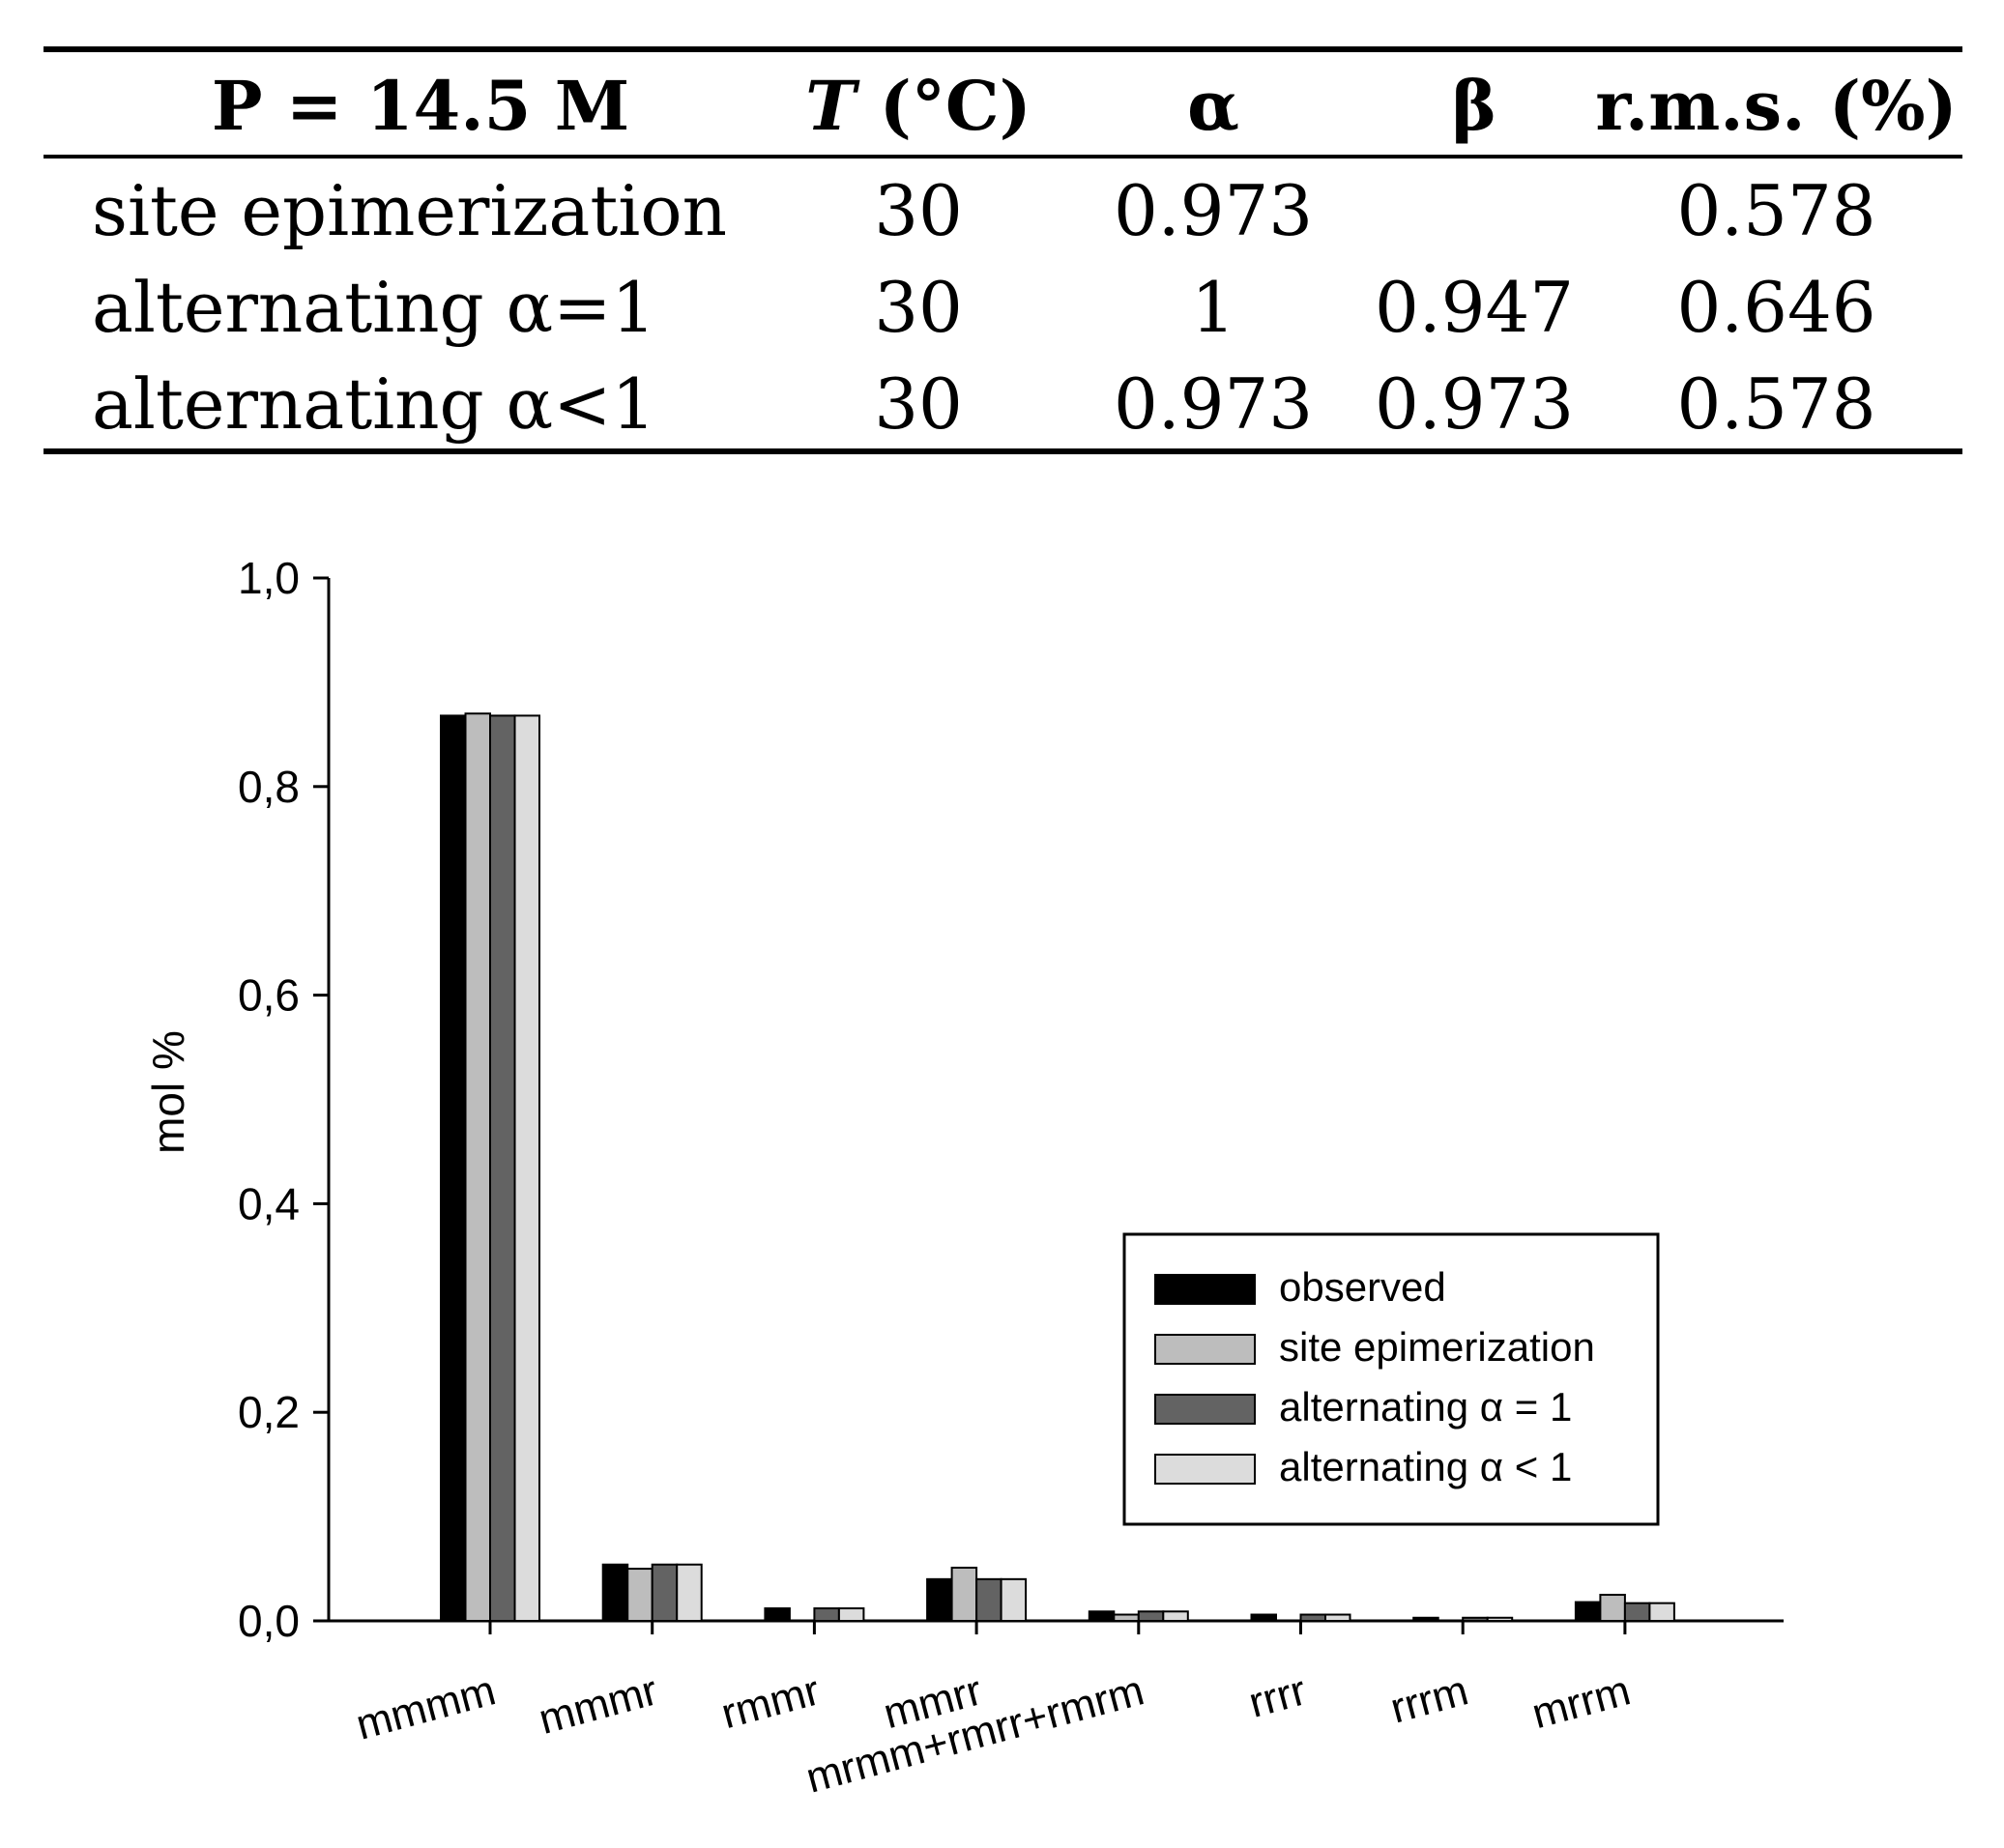 The image size is (2004, 1848). Describe the element at coordinates (269, 787) in the screenshot. I see `y-tick-label: 0,8` at that location.